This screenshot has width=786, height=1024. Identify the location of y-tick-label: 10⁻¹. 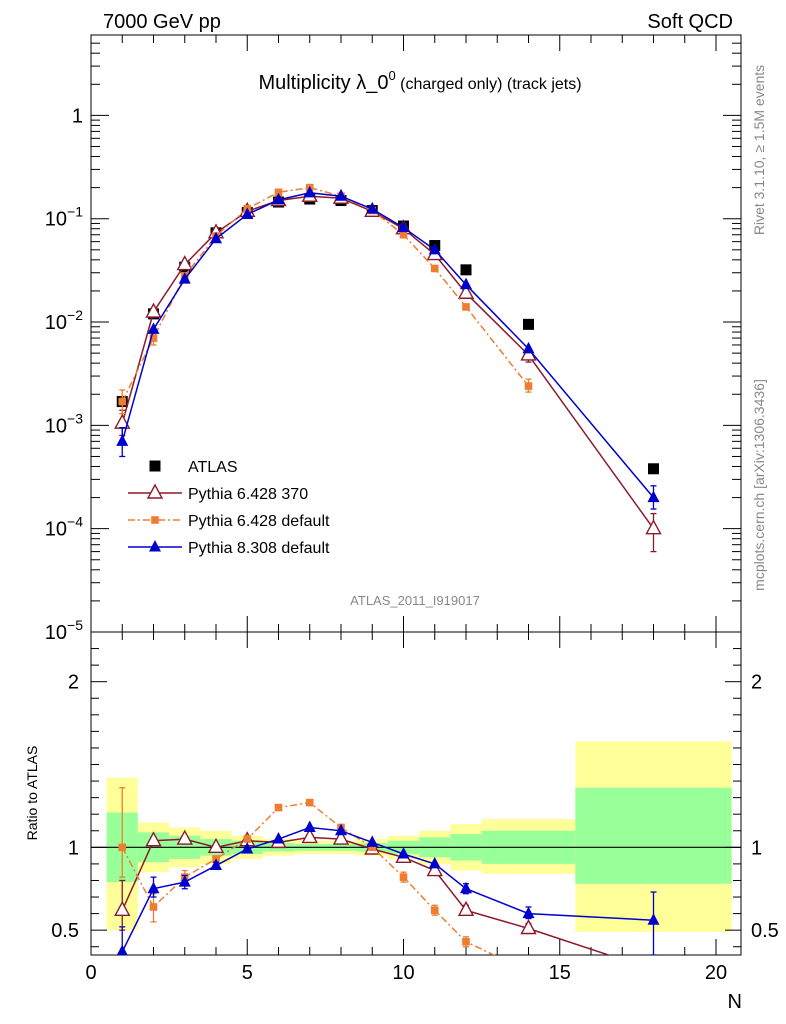
(64, 217).